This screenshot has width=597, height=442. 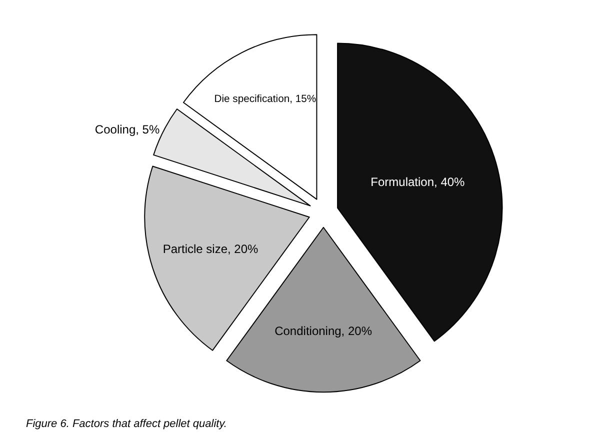 What do you see at coordinates (126, 424) in the screenshot?
I see `caption: Figure 6. Factors that affect pellet quality.` at bounding box center [126, 424].